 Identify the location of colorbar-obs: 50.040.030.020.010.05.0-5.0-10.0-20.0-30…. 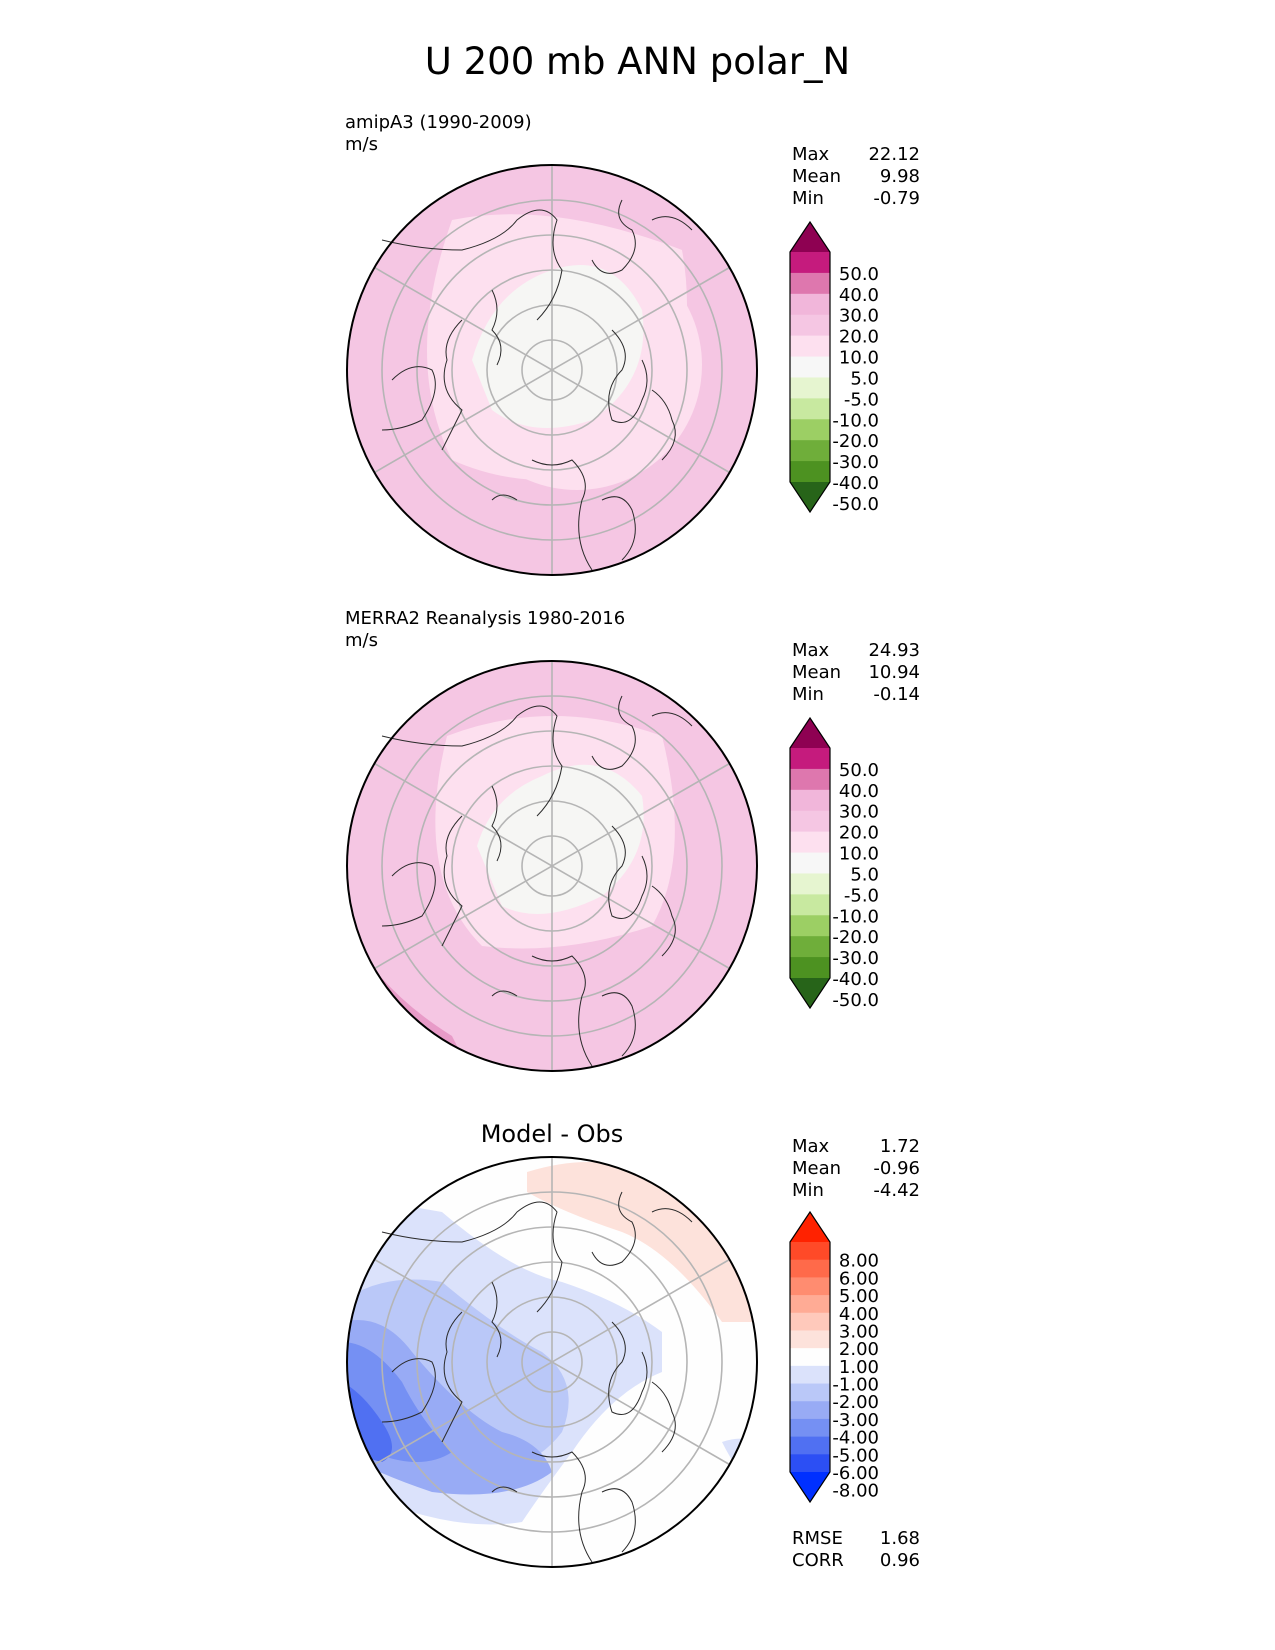
(834, 863).